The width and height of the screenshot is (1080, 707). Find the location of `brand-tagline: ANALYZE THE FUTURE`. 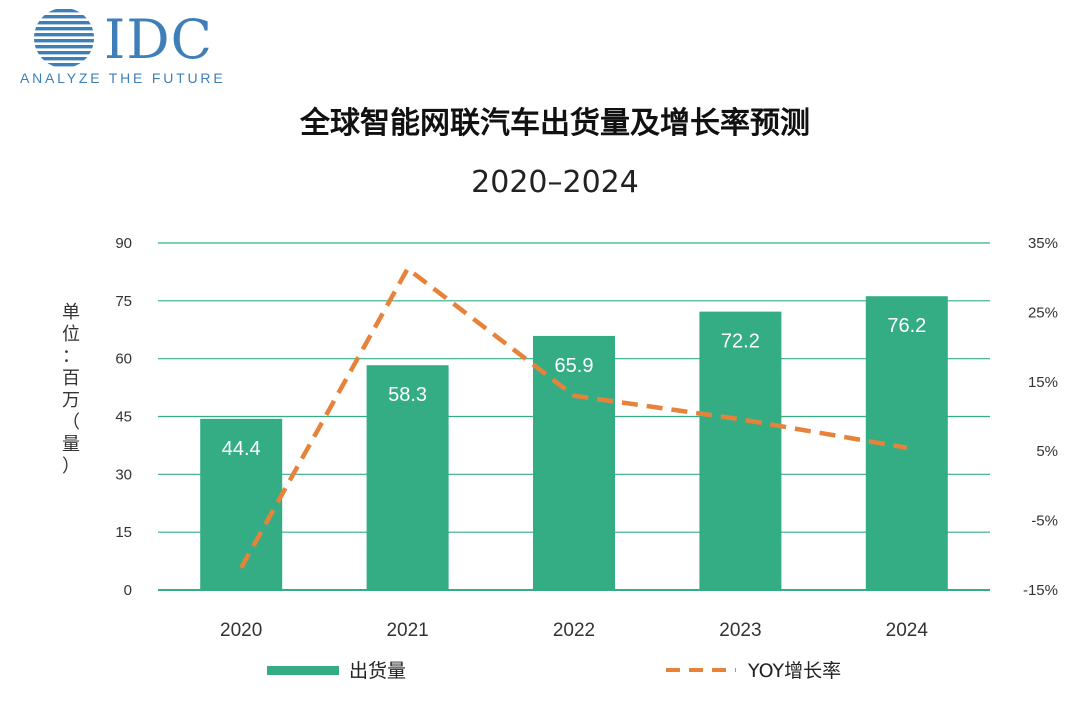

brand-tagline: ANALYZE THE FUTURE is located at coordinates (122, 78).